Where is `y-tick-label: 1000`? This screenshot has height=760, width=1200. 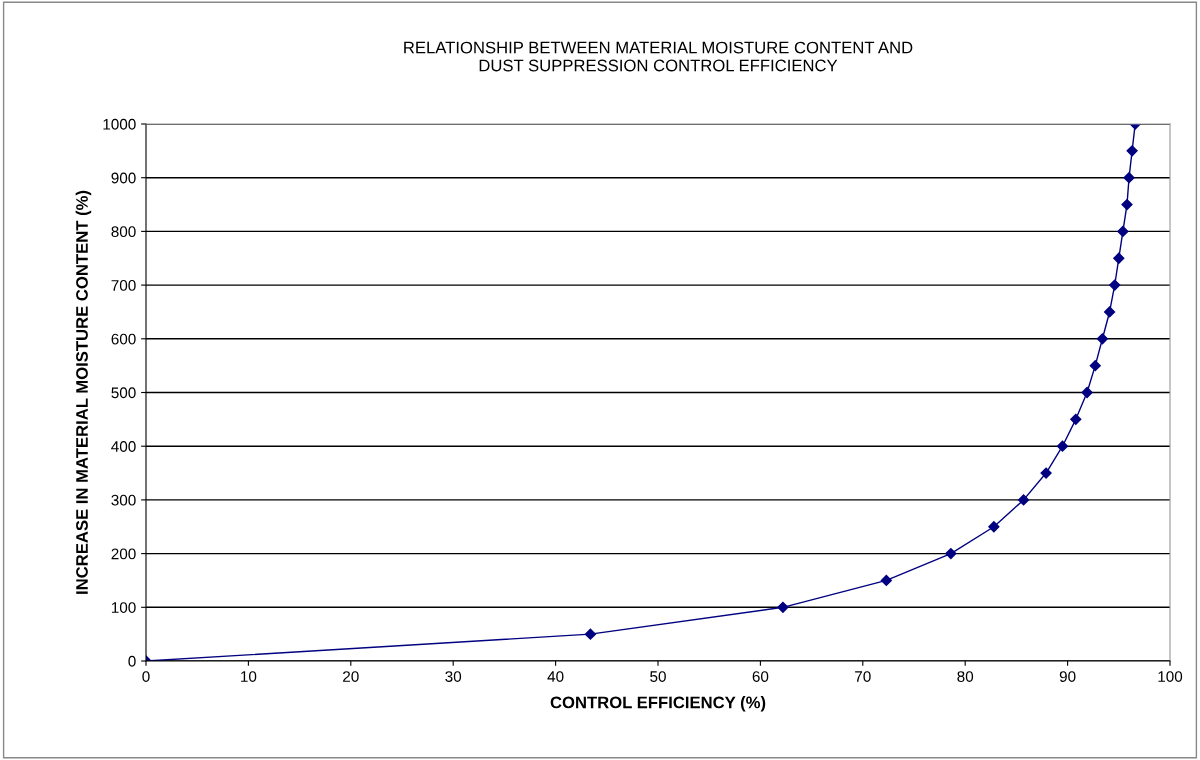 y-tick-label: 1000 is located at coordinates (119, 124).